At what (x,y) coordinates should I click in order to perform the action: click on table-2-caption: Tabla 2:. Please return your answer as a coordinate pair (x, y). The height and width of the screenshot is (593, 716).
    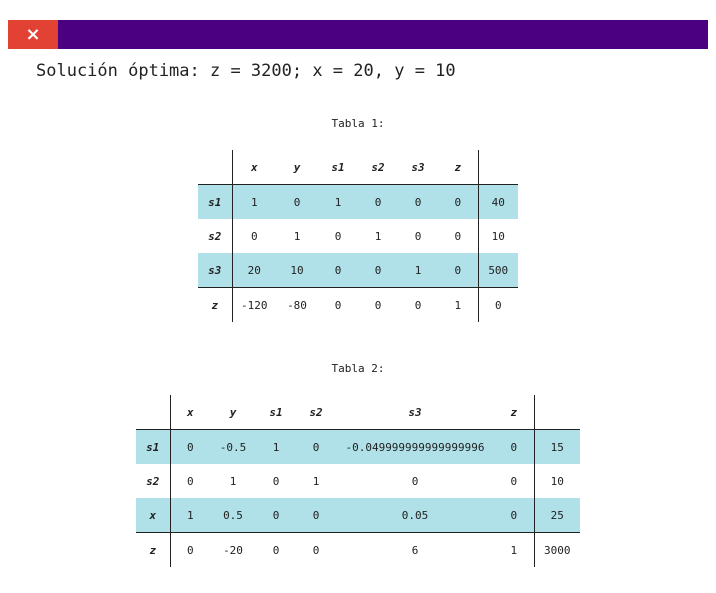
    Looking at the image, I should click on (358, 368).